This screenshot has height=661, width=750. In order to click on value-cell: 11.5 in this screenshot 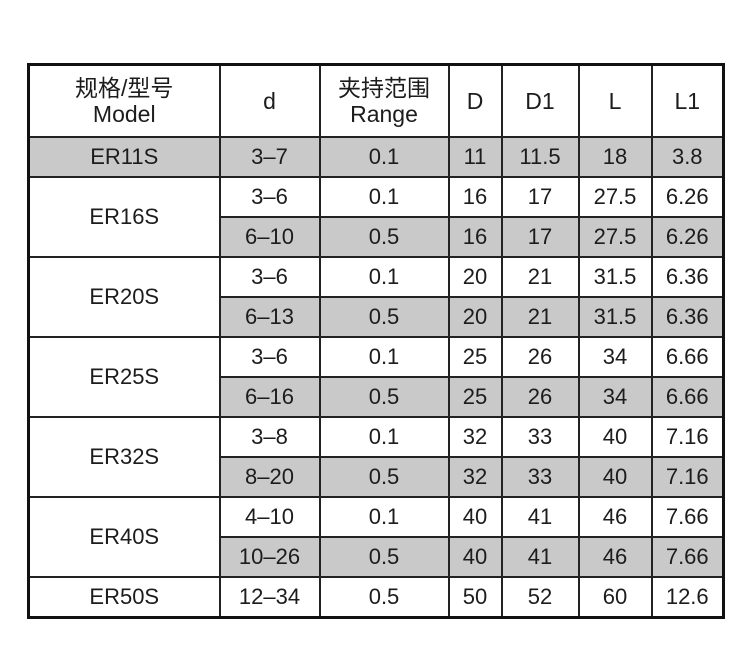, I will do `click(540, 157)`.